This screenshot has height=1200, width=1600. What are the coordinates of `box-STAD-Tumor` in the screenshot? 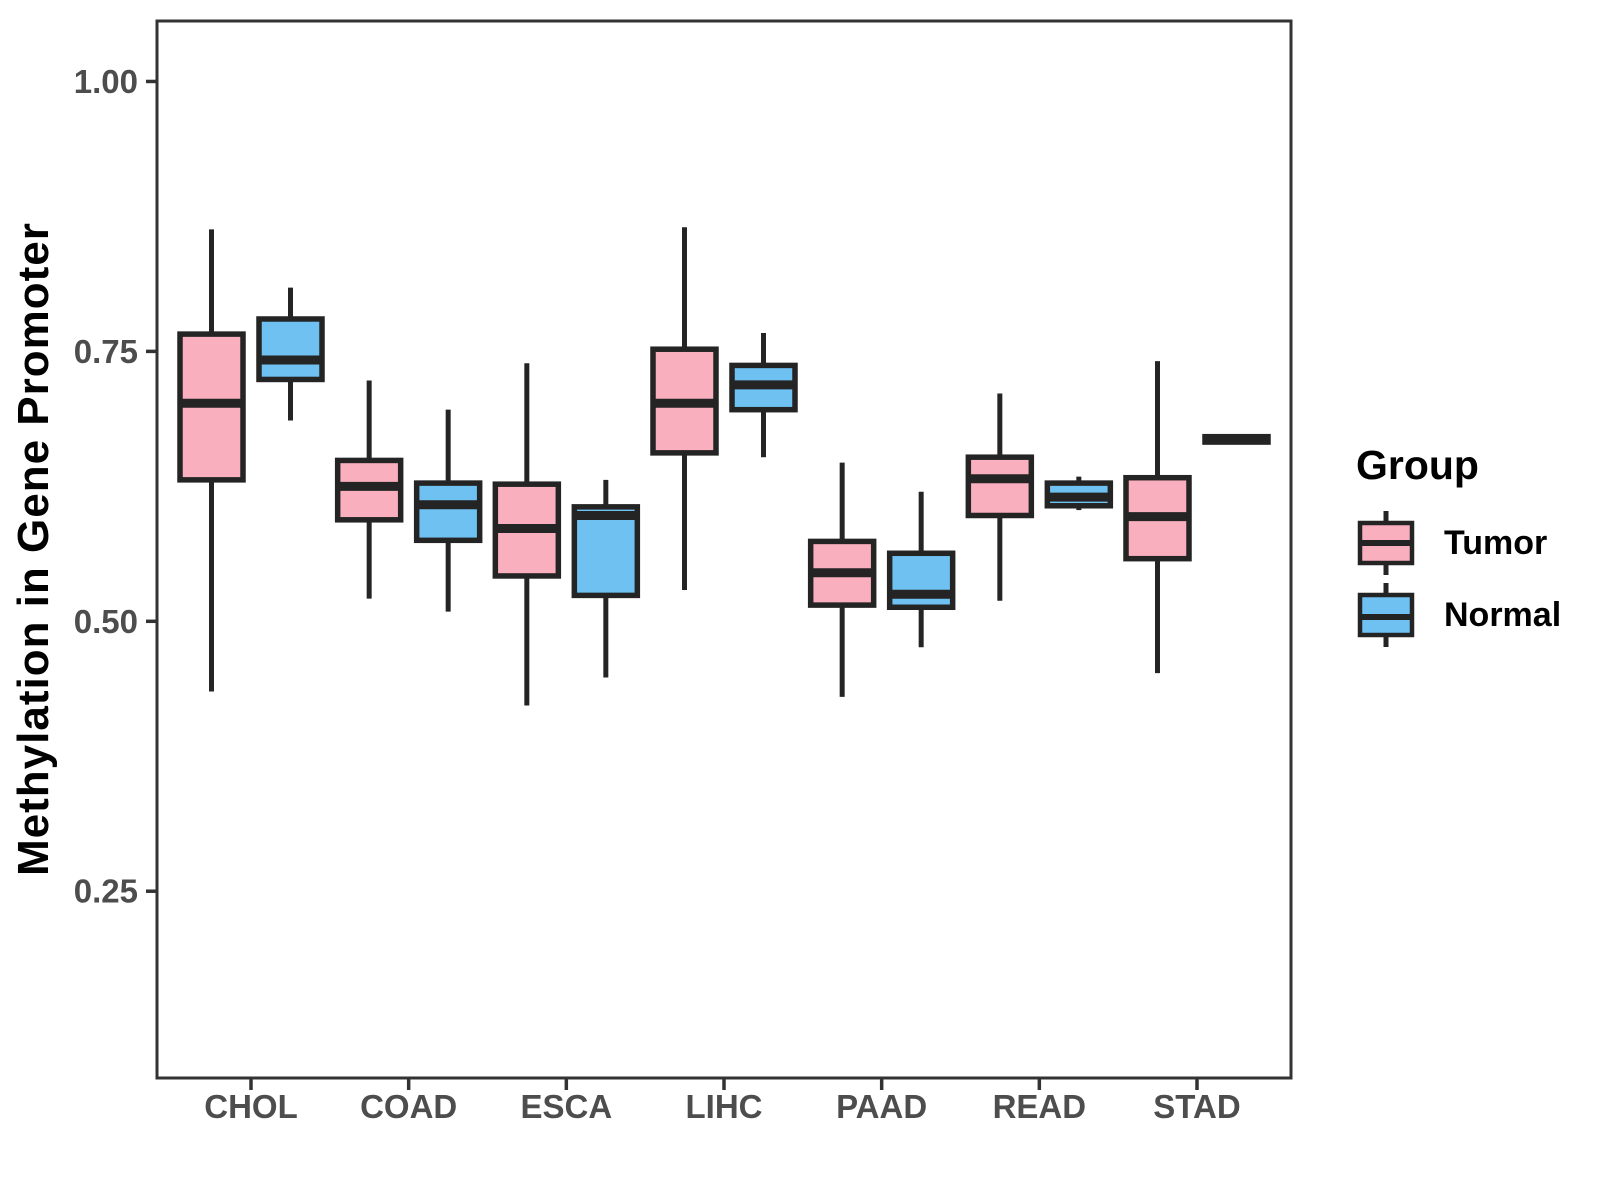 It's located at (1157, 517).